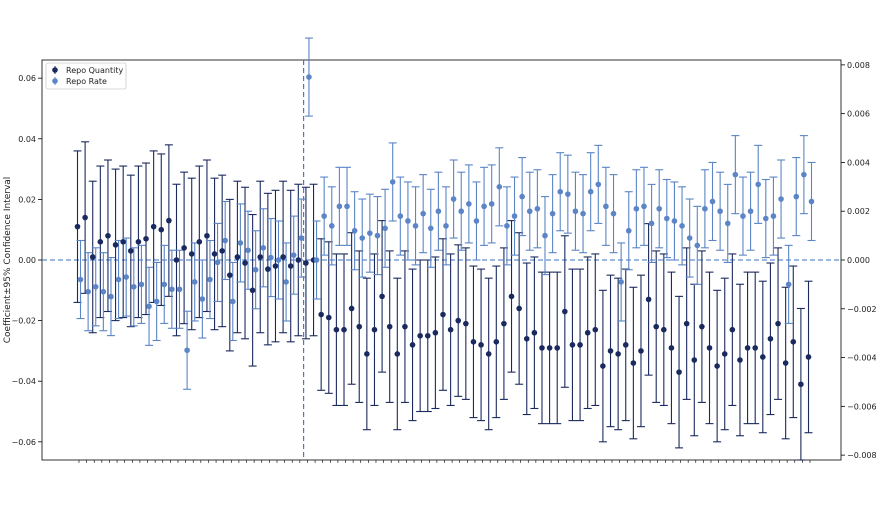 This screenshot has height=524, width=884. I want to click on left-tick-label: 0.00, so click(27, 260).